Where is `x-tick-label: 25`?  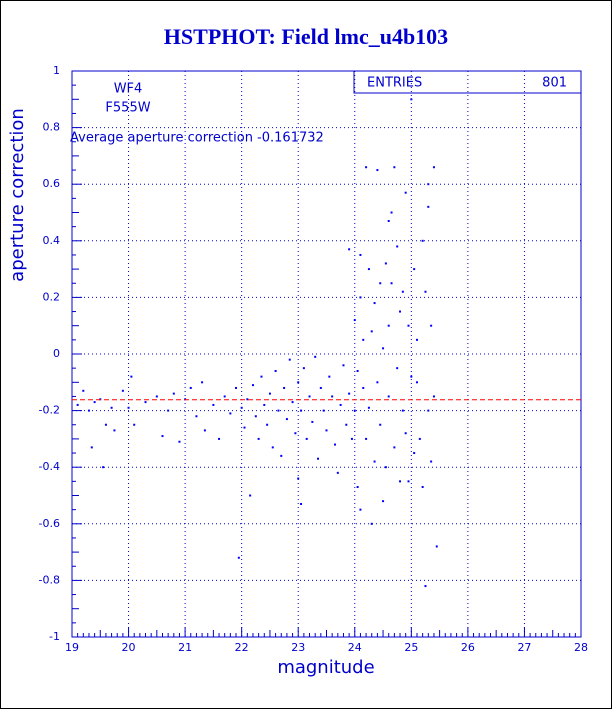 x-tick-label: 25 is located at coordinates (411, 647).